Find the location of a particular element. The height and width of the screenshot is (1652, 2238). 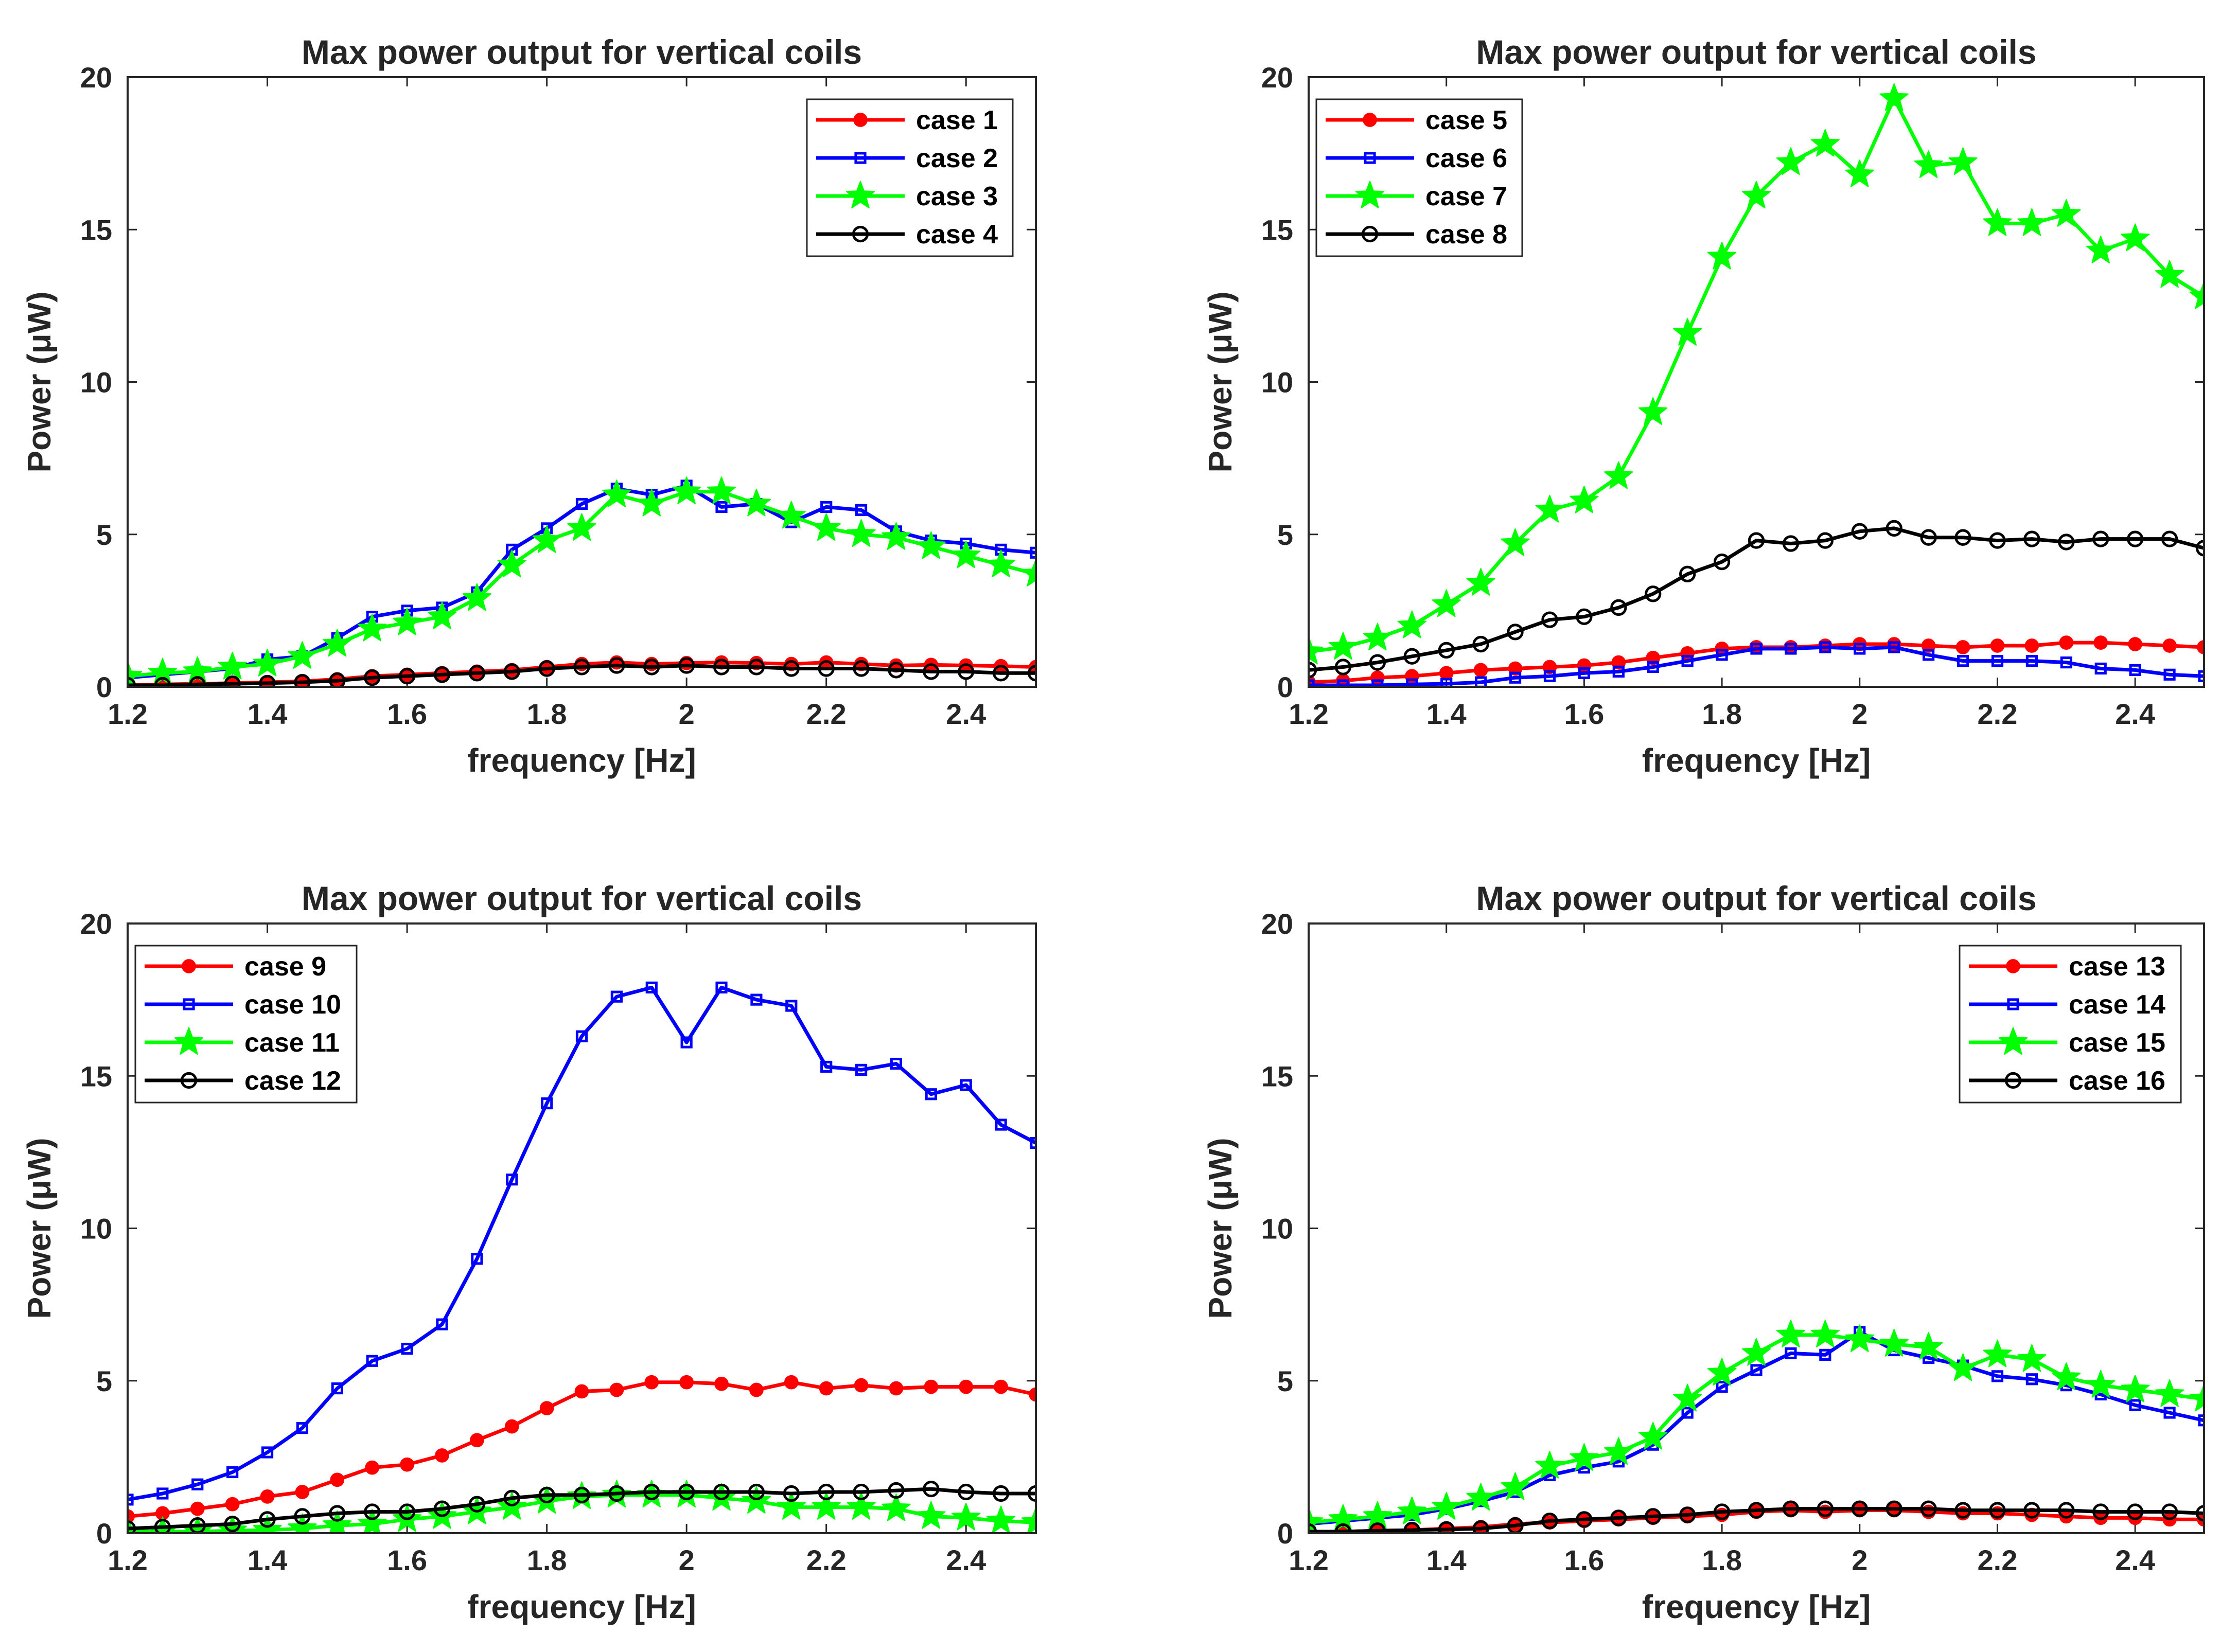

x-tick-label: 2.2 is located at coordinates (826, 714).